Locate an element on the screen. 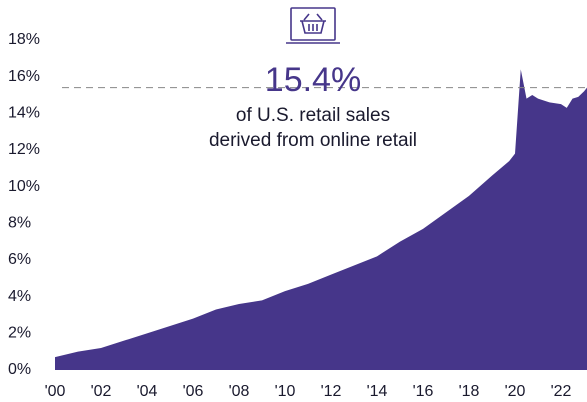 This screenshot has width=587, height=402. annotation-line: of U.S. retail sales is located at coordinates (313, 115).